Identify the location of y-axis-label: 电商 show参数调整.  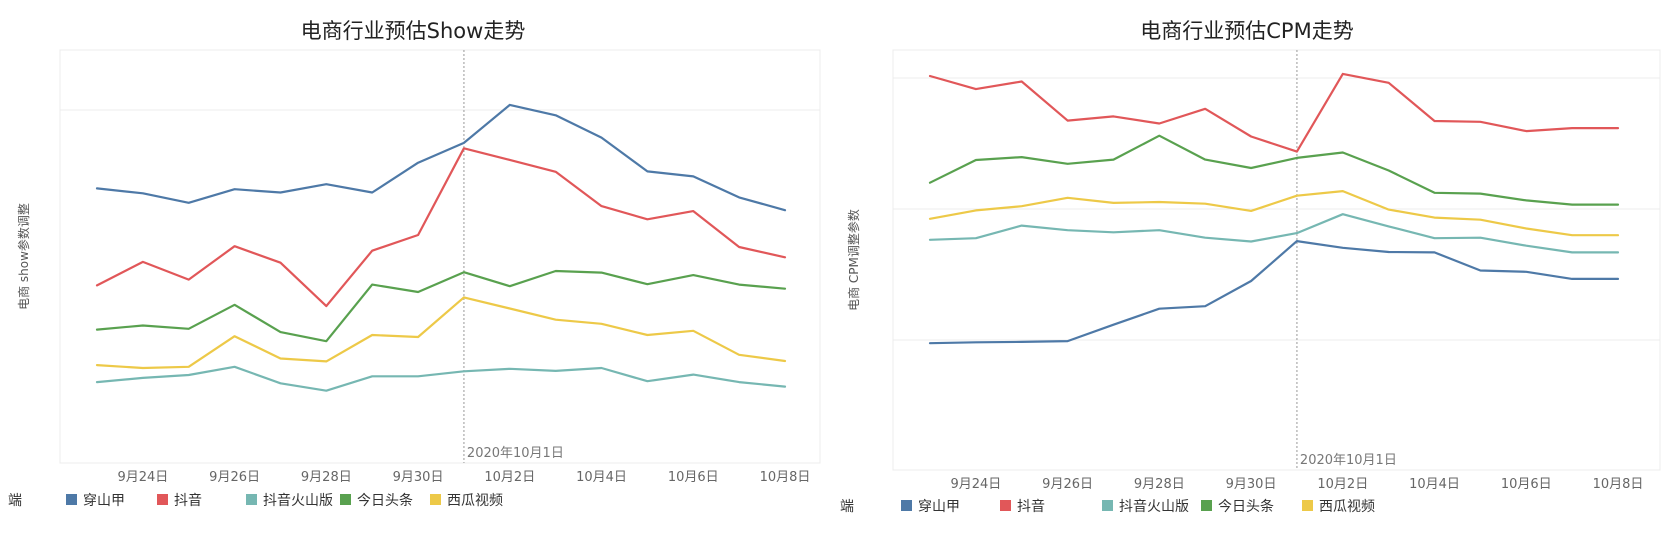
(23, 256).